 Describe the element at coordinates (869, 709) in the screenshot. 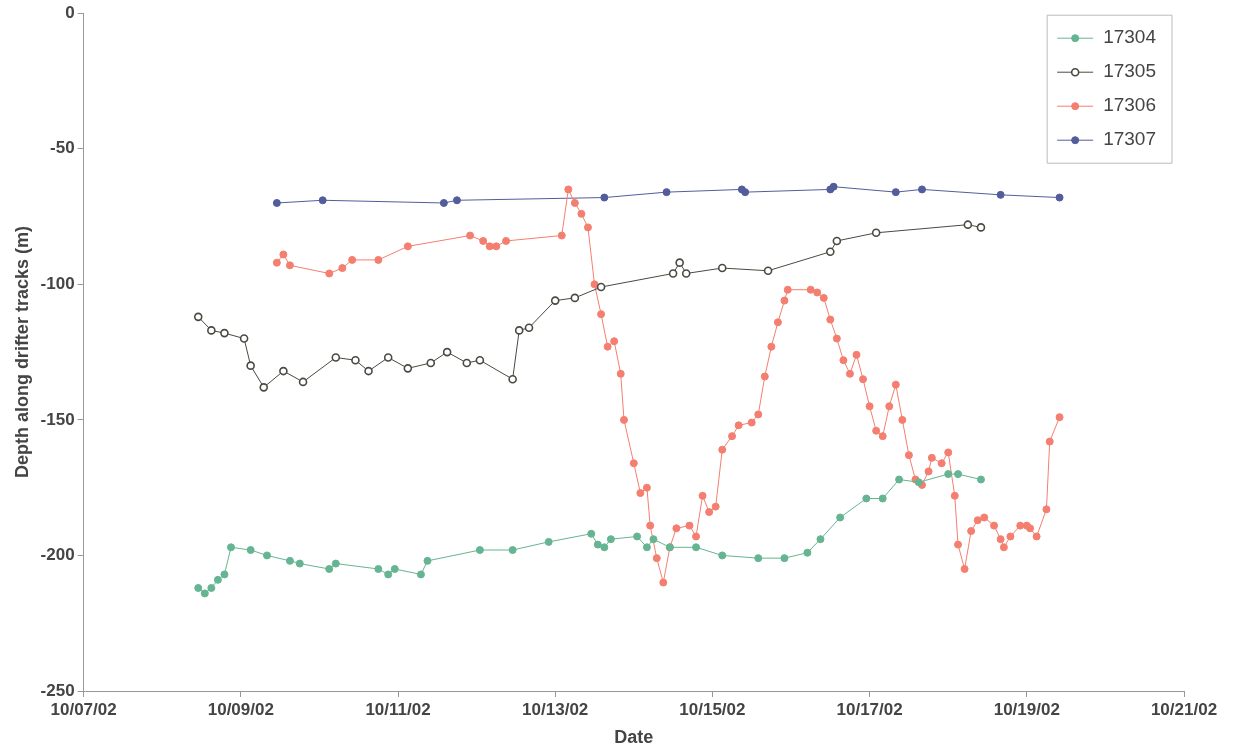

I see `x-tick-label: 10/17/02` at that location.